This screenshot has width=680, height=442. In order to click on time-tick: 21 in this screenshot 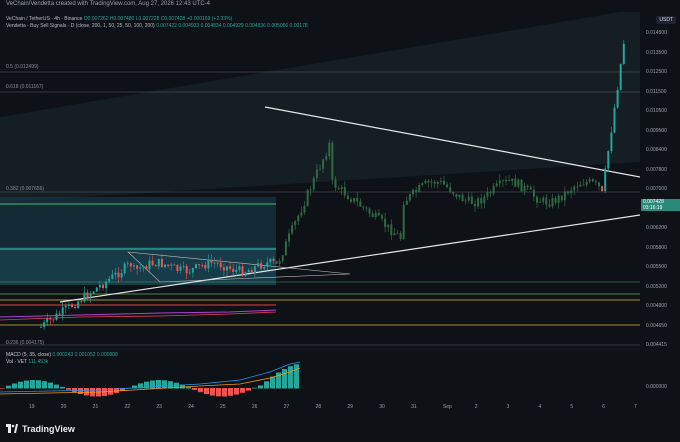, I will do `click(95, 407)`.